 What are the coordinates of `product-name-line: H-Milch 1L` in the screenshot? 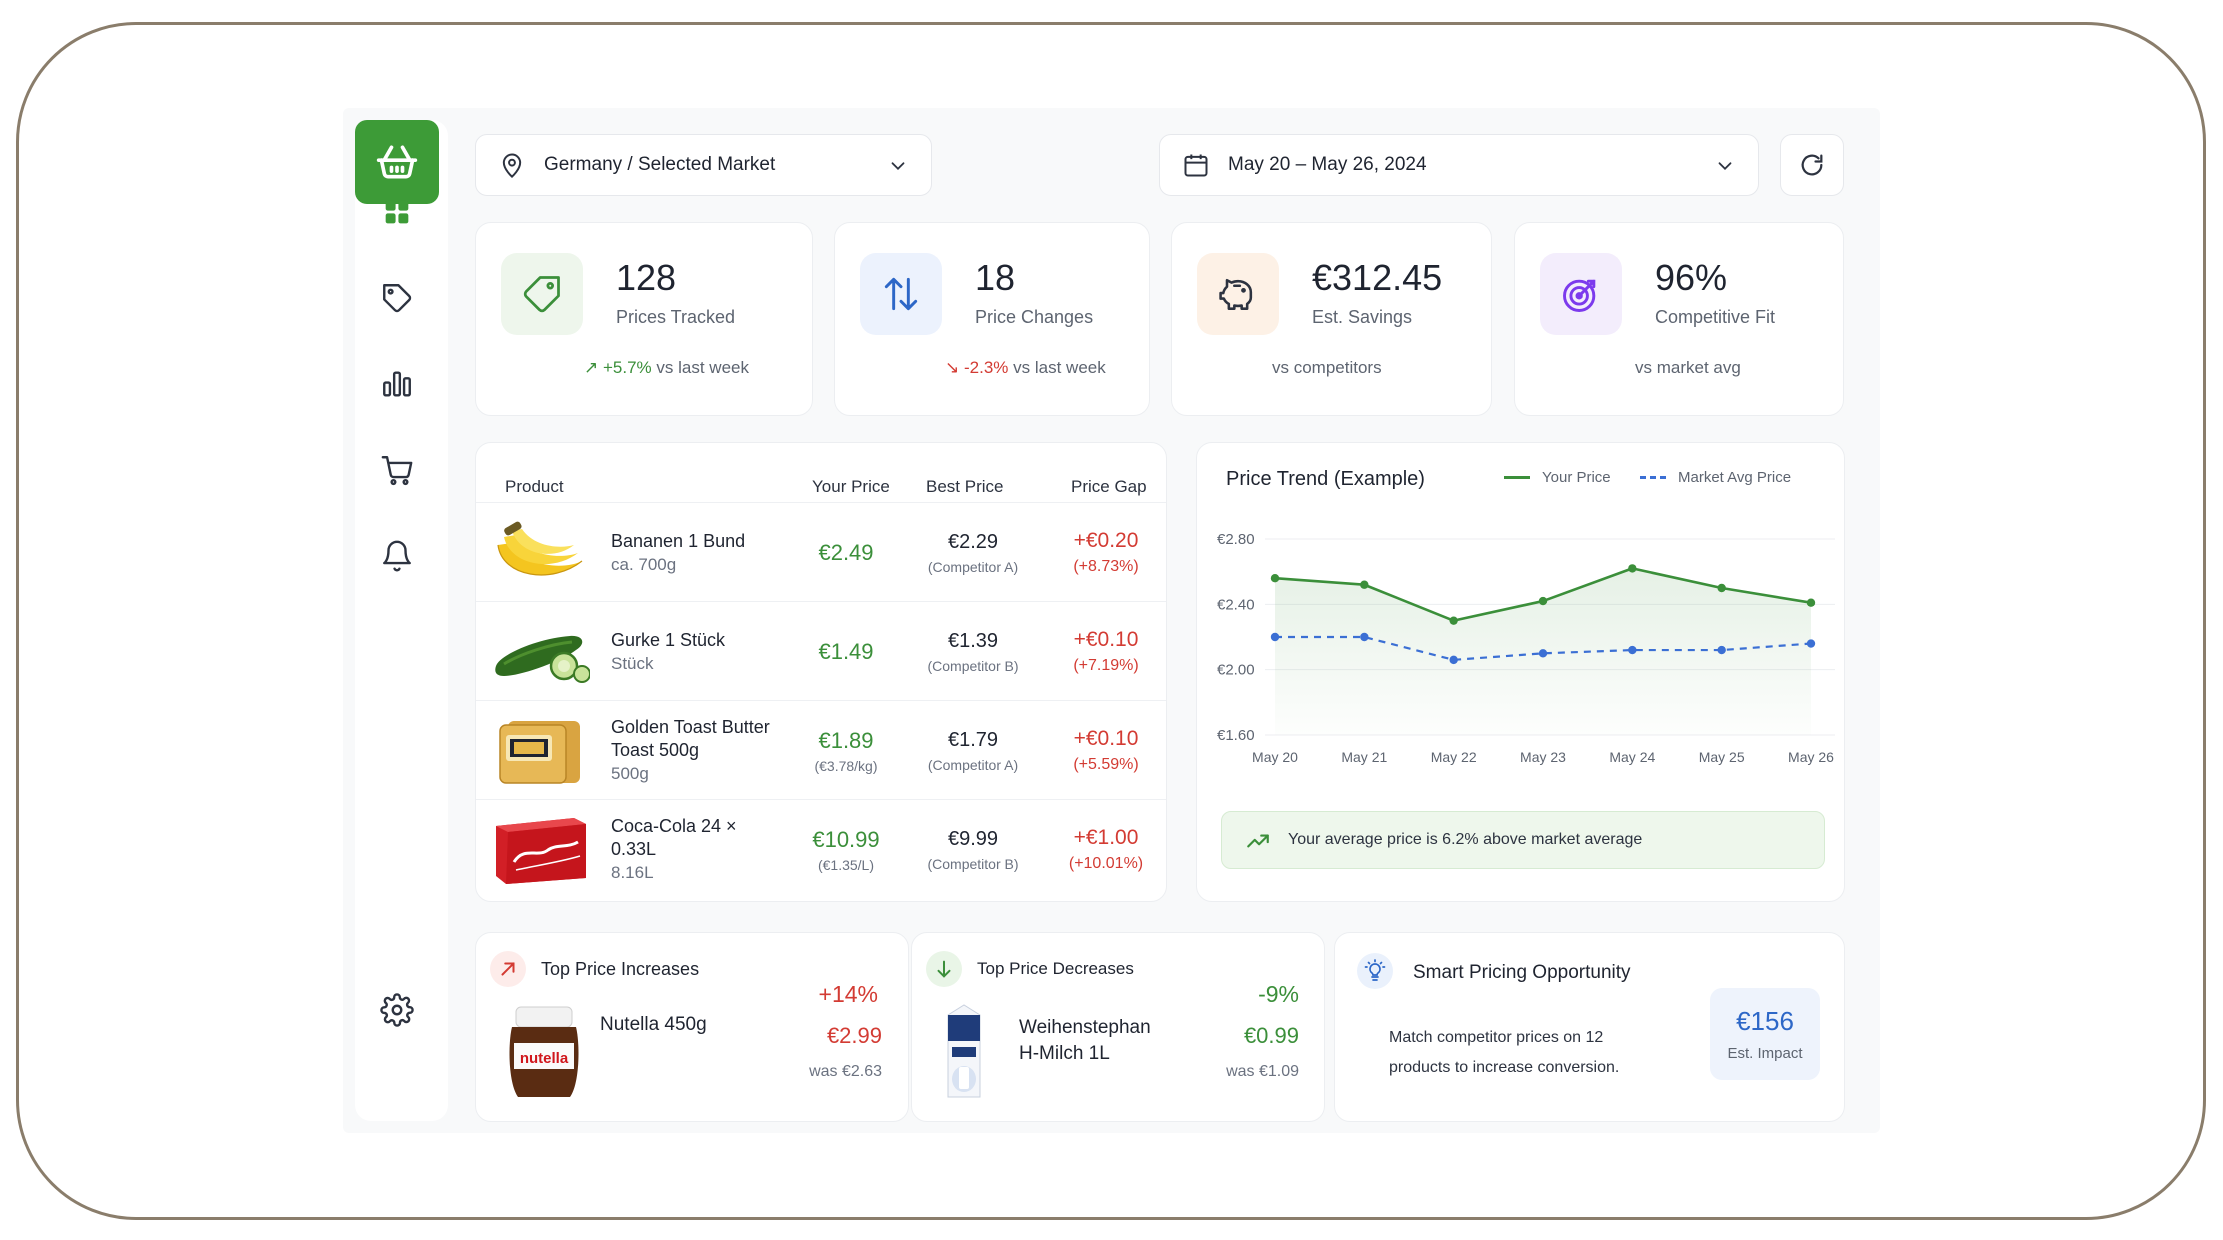 It's located at (1064, 1053).